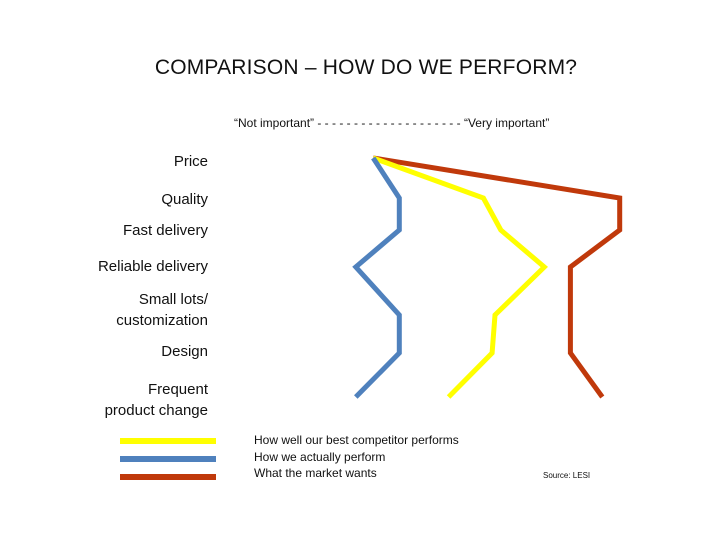 This screenshot has width=720, height=540. I want to click on category-label-fast-delivery: Fast delivery, so click(165, 230).